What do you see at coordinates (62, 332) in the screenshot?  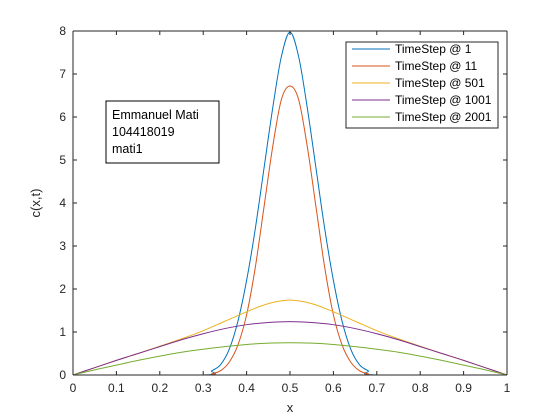 I see `y-tick-label: 1` at bounding box center [62, 332].